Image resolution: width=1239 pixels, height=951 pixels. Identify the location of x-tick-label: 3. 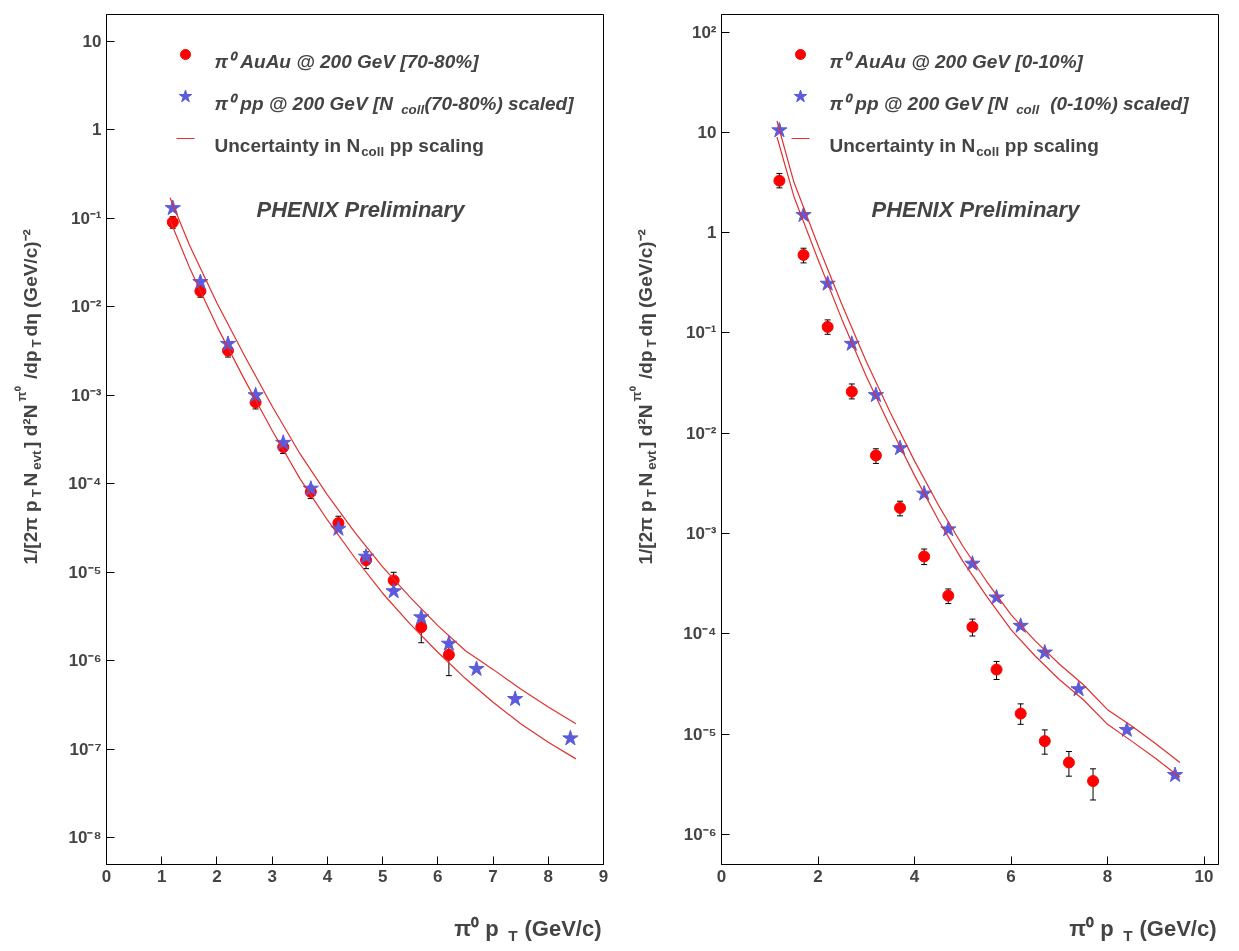
(272, 876).